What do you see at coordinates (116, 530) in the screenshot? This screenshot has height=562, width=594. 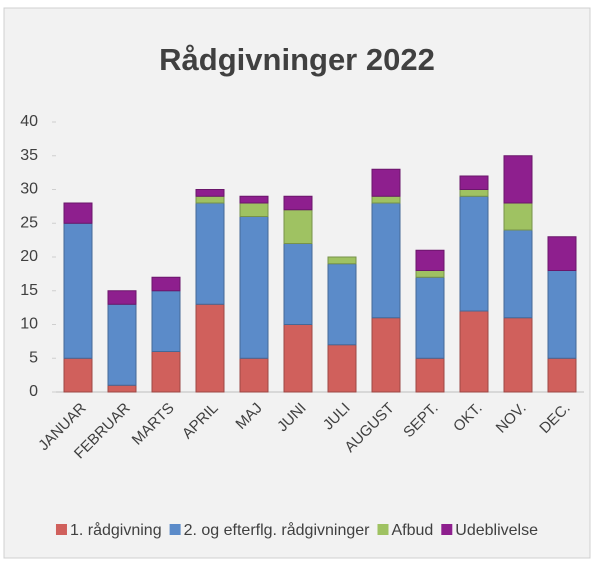 I see `legend-label: 1. rådgivning` at bounding box center [116, 530].